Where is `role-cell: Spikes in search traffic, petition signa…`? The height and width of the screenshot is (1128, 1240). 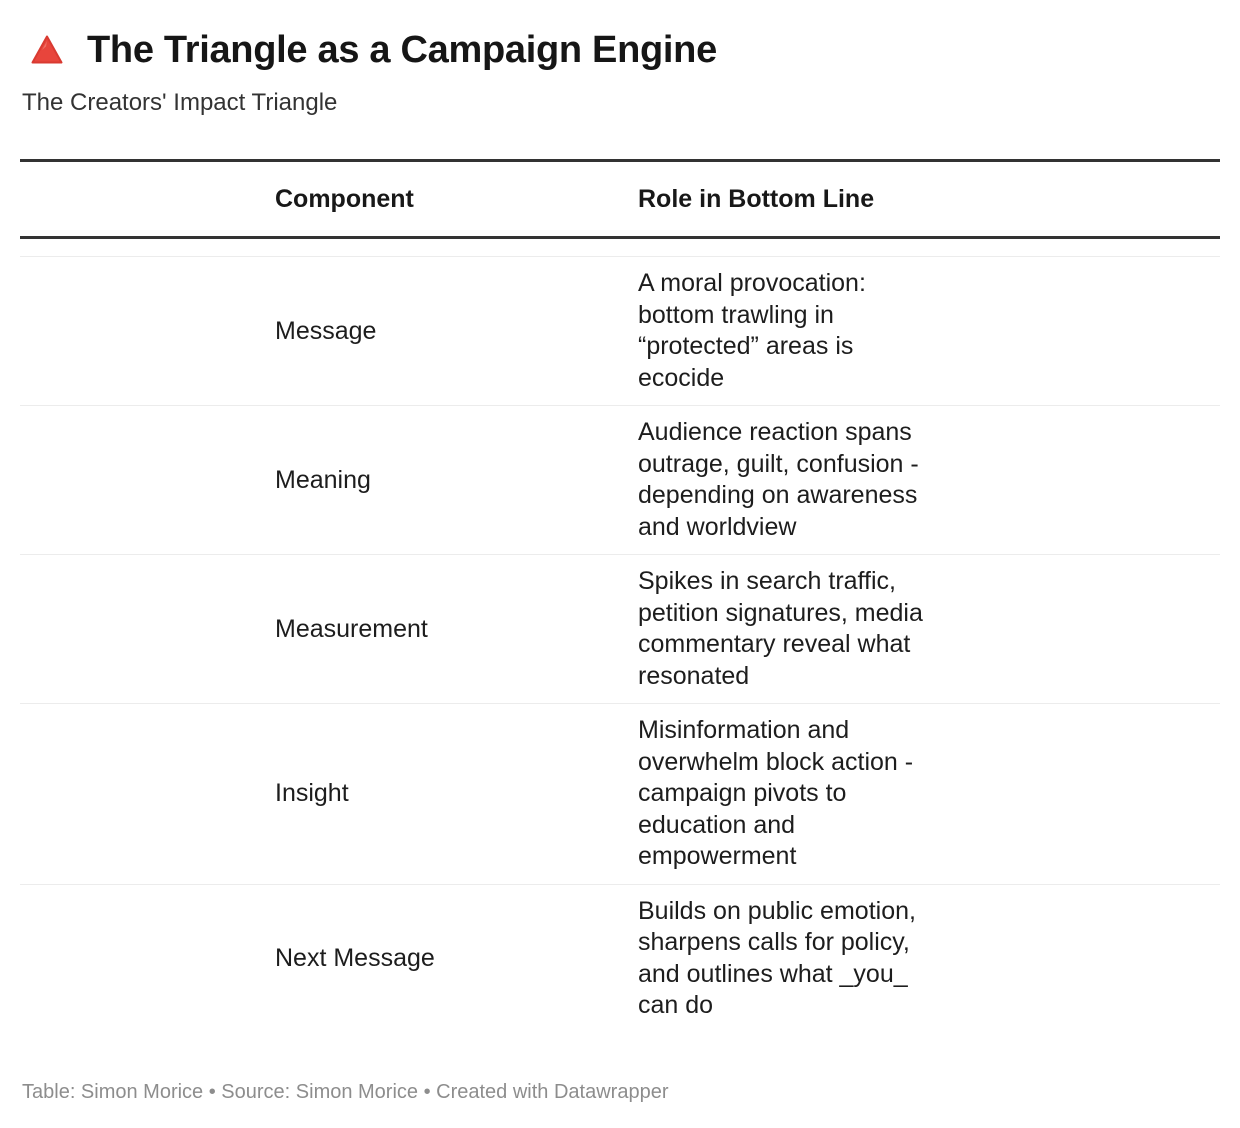 role-cell: Spikes in search traffic, petition signa… is located at coordinates (780, 628).